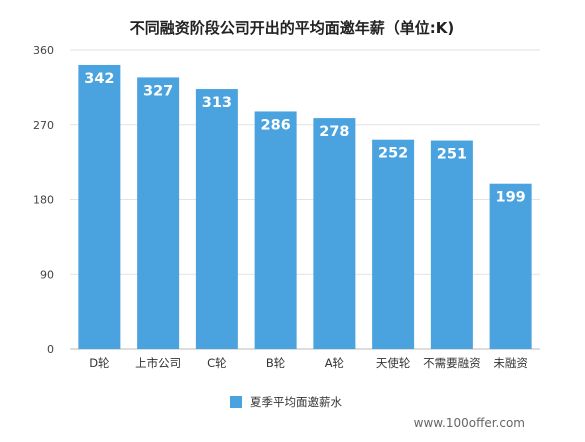 Image resolution: width=585 pixels, height=442 pixels. I want to click on bar-value-label: 251, so click(452, 155).